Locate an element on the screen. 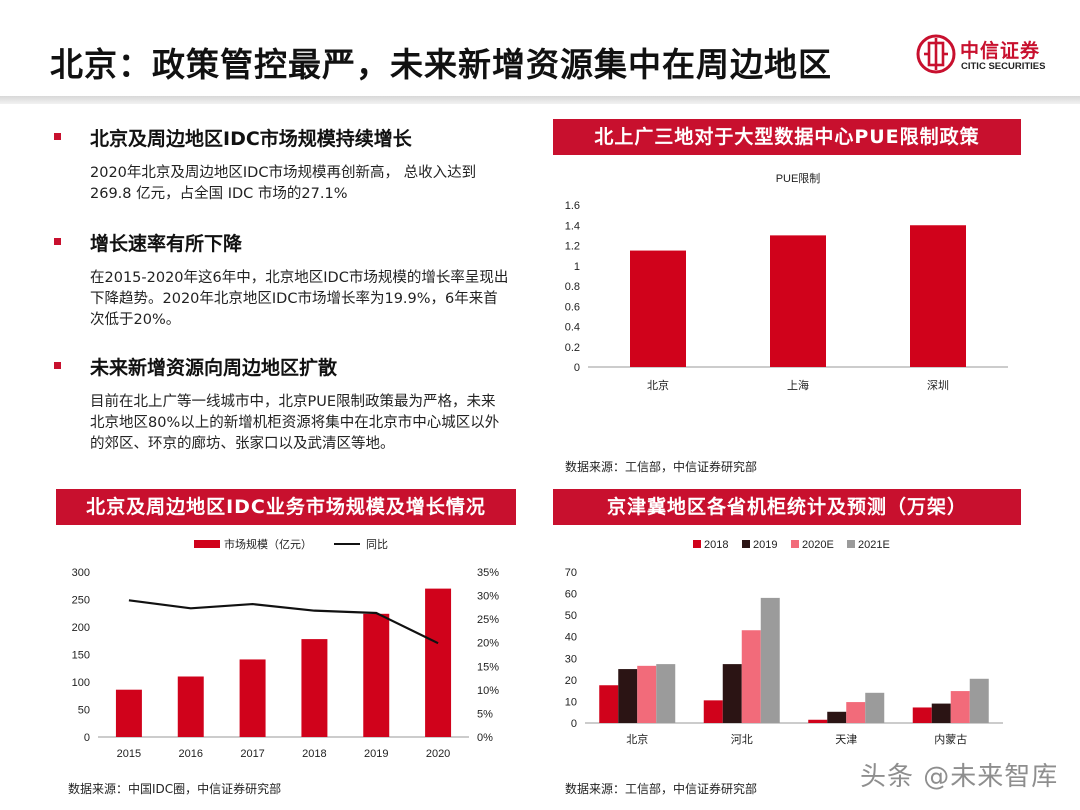  y-tick-label: 60 is located at coordinates (571, 595).